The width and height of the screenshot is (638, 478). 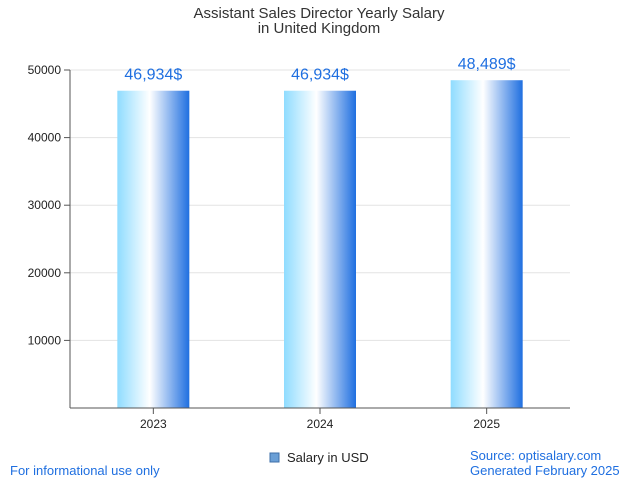 I want to click on y-tick-label: 20000, so click(x=45, y=273).